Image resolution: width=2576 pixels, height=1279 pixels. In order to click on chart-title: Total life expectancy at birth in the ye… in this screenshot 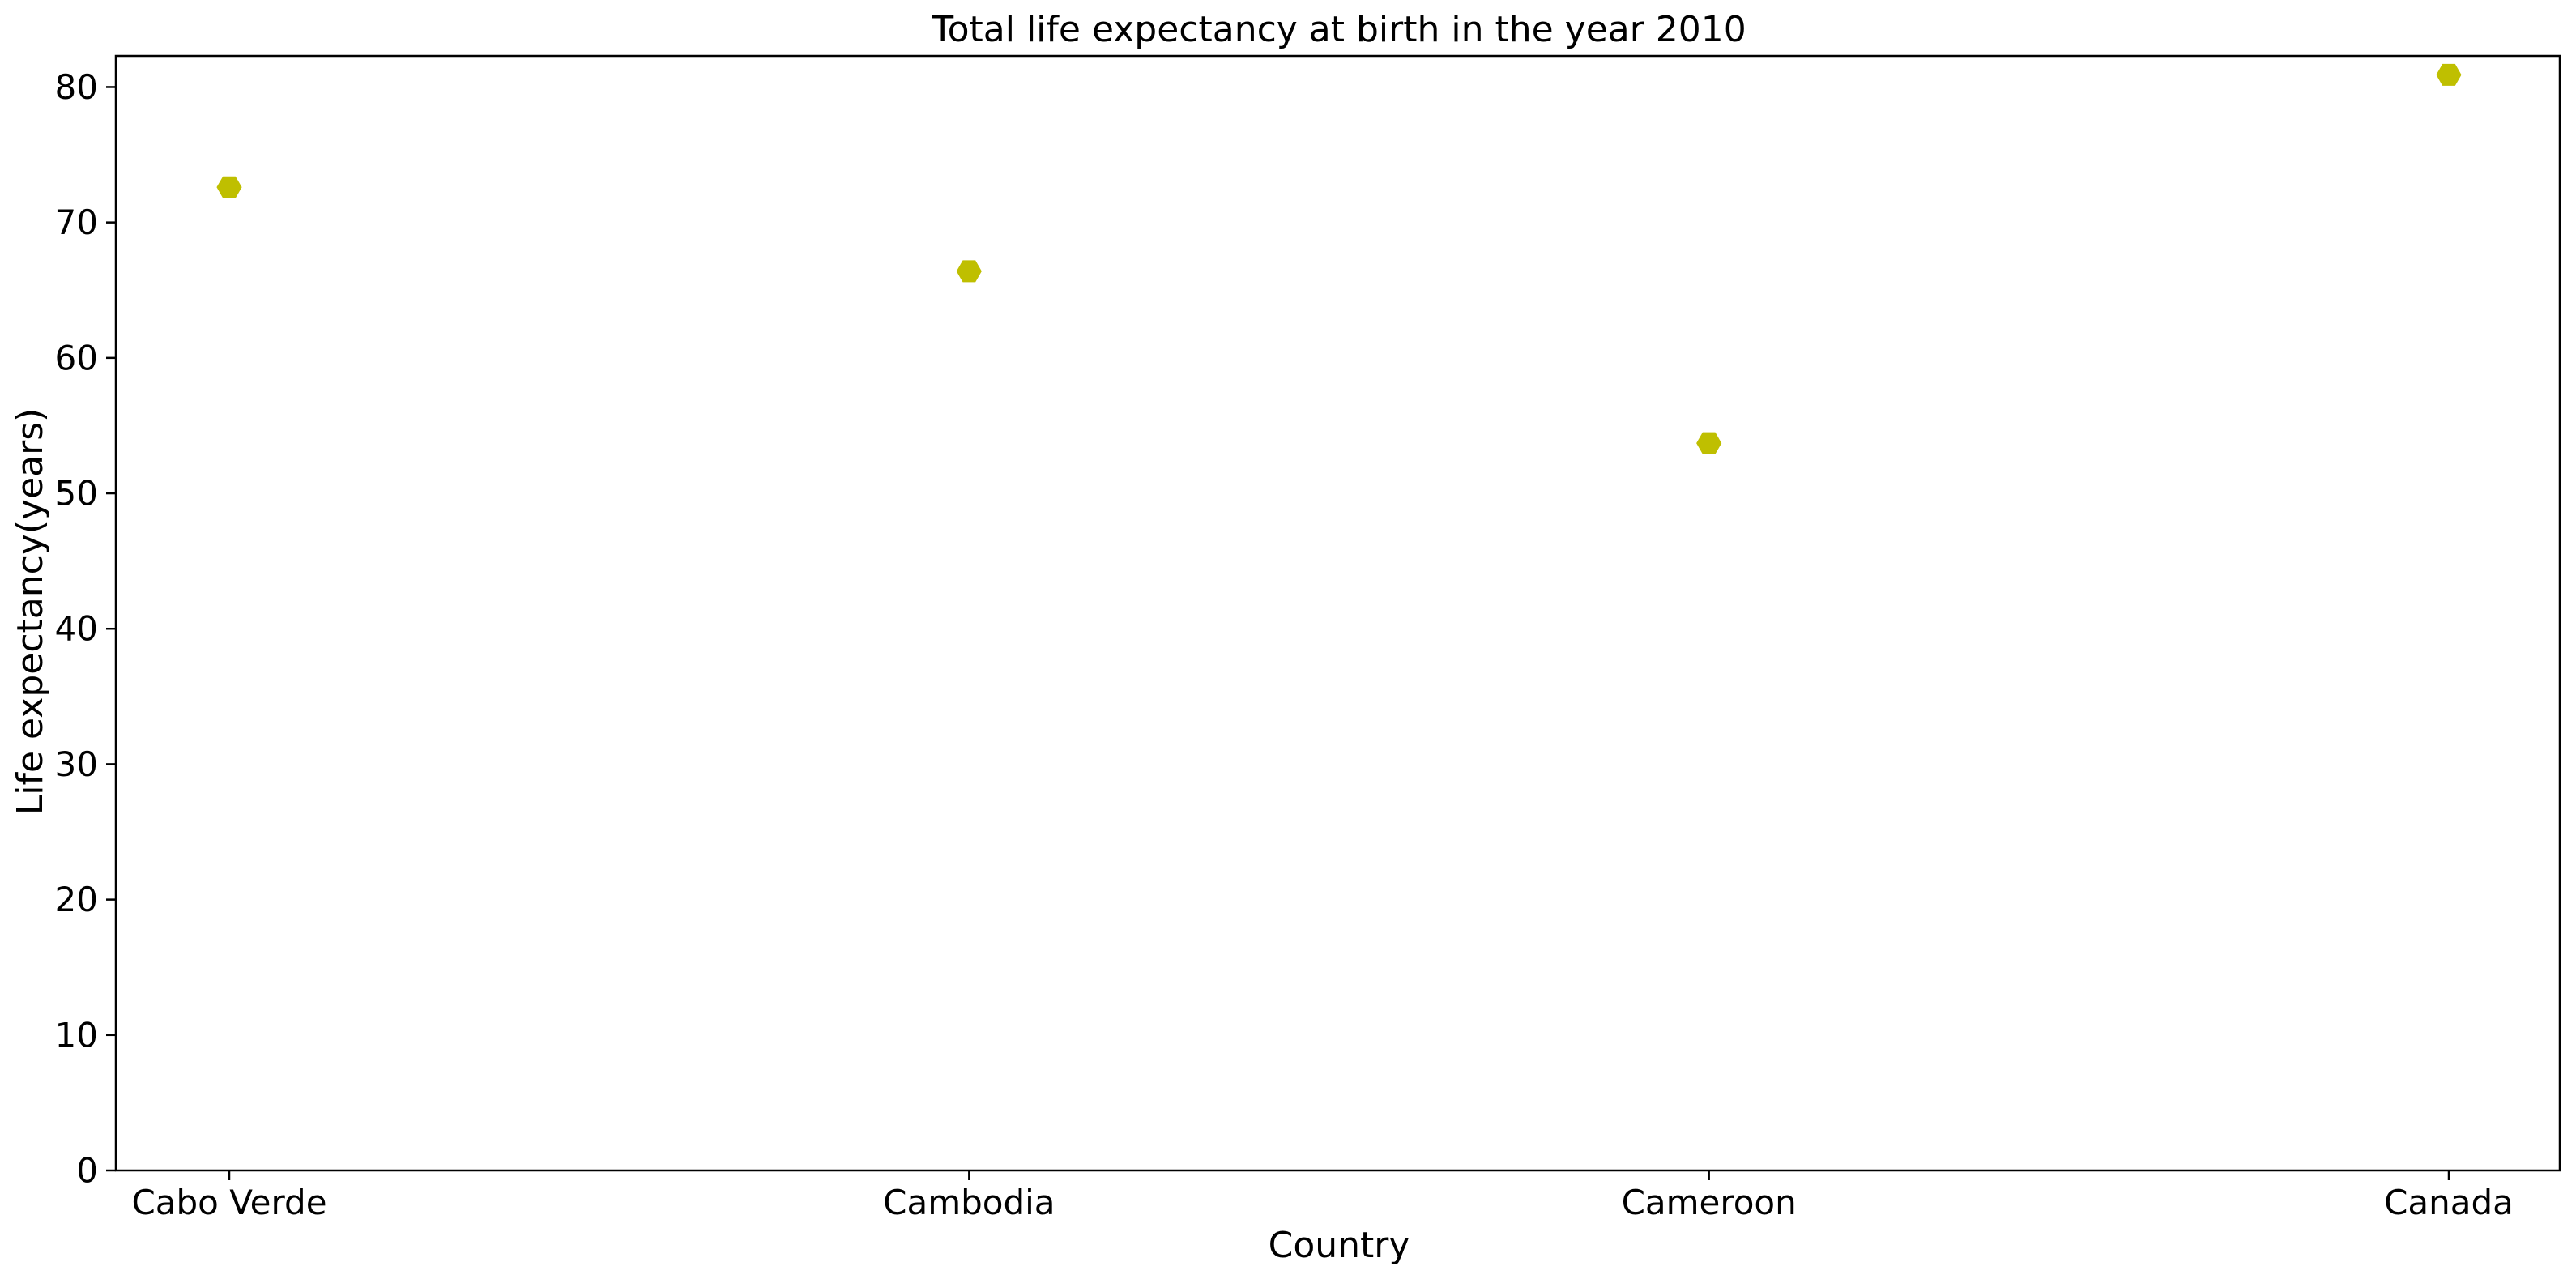, I will do `click(1339, 29)`.